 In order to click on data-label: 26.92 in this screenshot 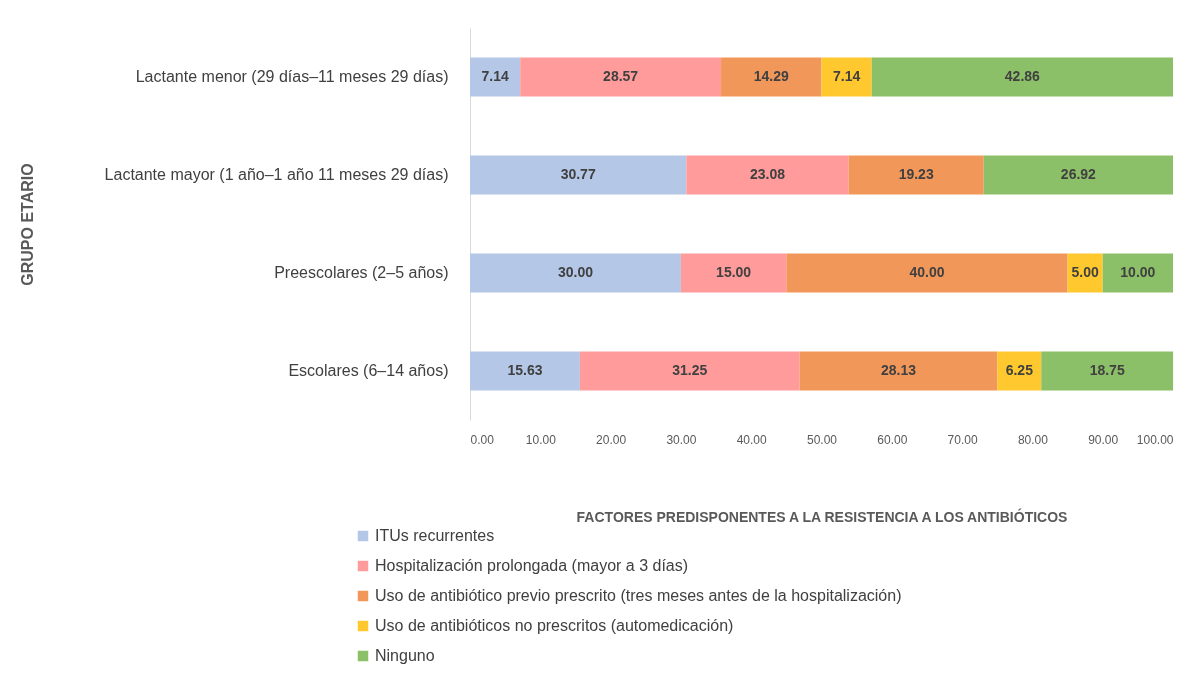, I will do `click(1078, 174)`.